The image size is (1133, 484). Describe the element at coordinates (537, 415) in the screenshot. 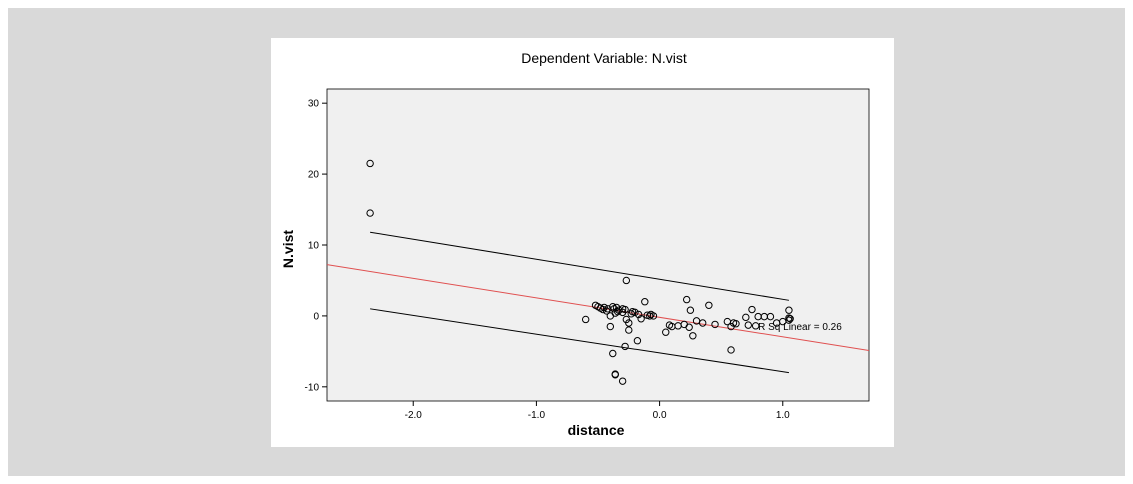

I see `x-tick-label: -1.0` at that location.